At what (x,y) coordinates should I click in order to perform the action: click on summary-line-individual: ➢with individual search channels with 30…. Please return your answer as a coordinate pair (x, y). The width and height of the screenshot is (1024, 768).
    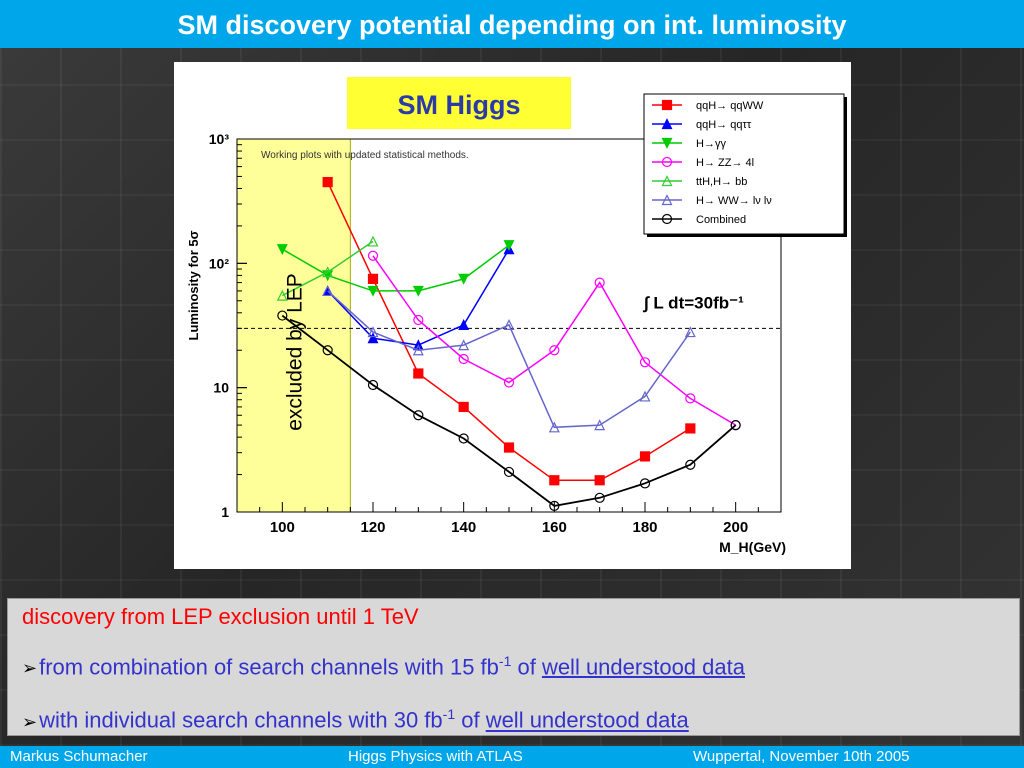
    Looking at the image, I should click on (513, 717).